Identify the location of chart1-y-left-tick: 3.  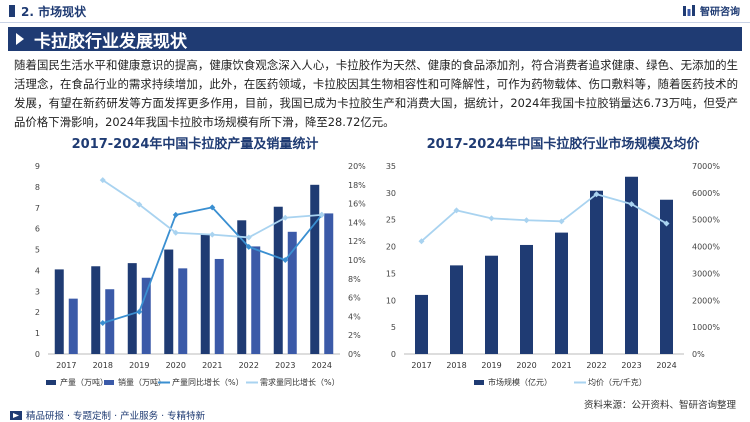
(37, 291).